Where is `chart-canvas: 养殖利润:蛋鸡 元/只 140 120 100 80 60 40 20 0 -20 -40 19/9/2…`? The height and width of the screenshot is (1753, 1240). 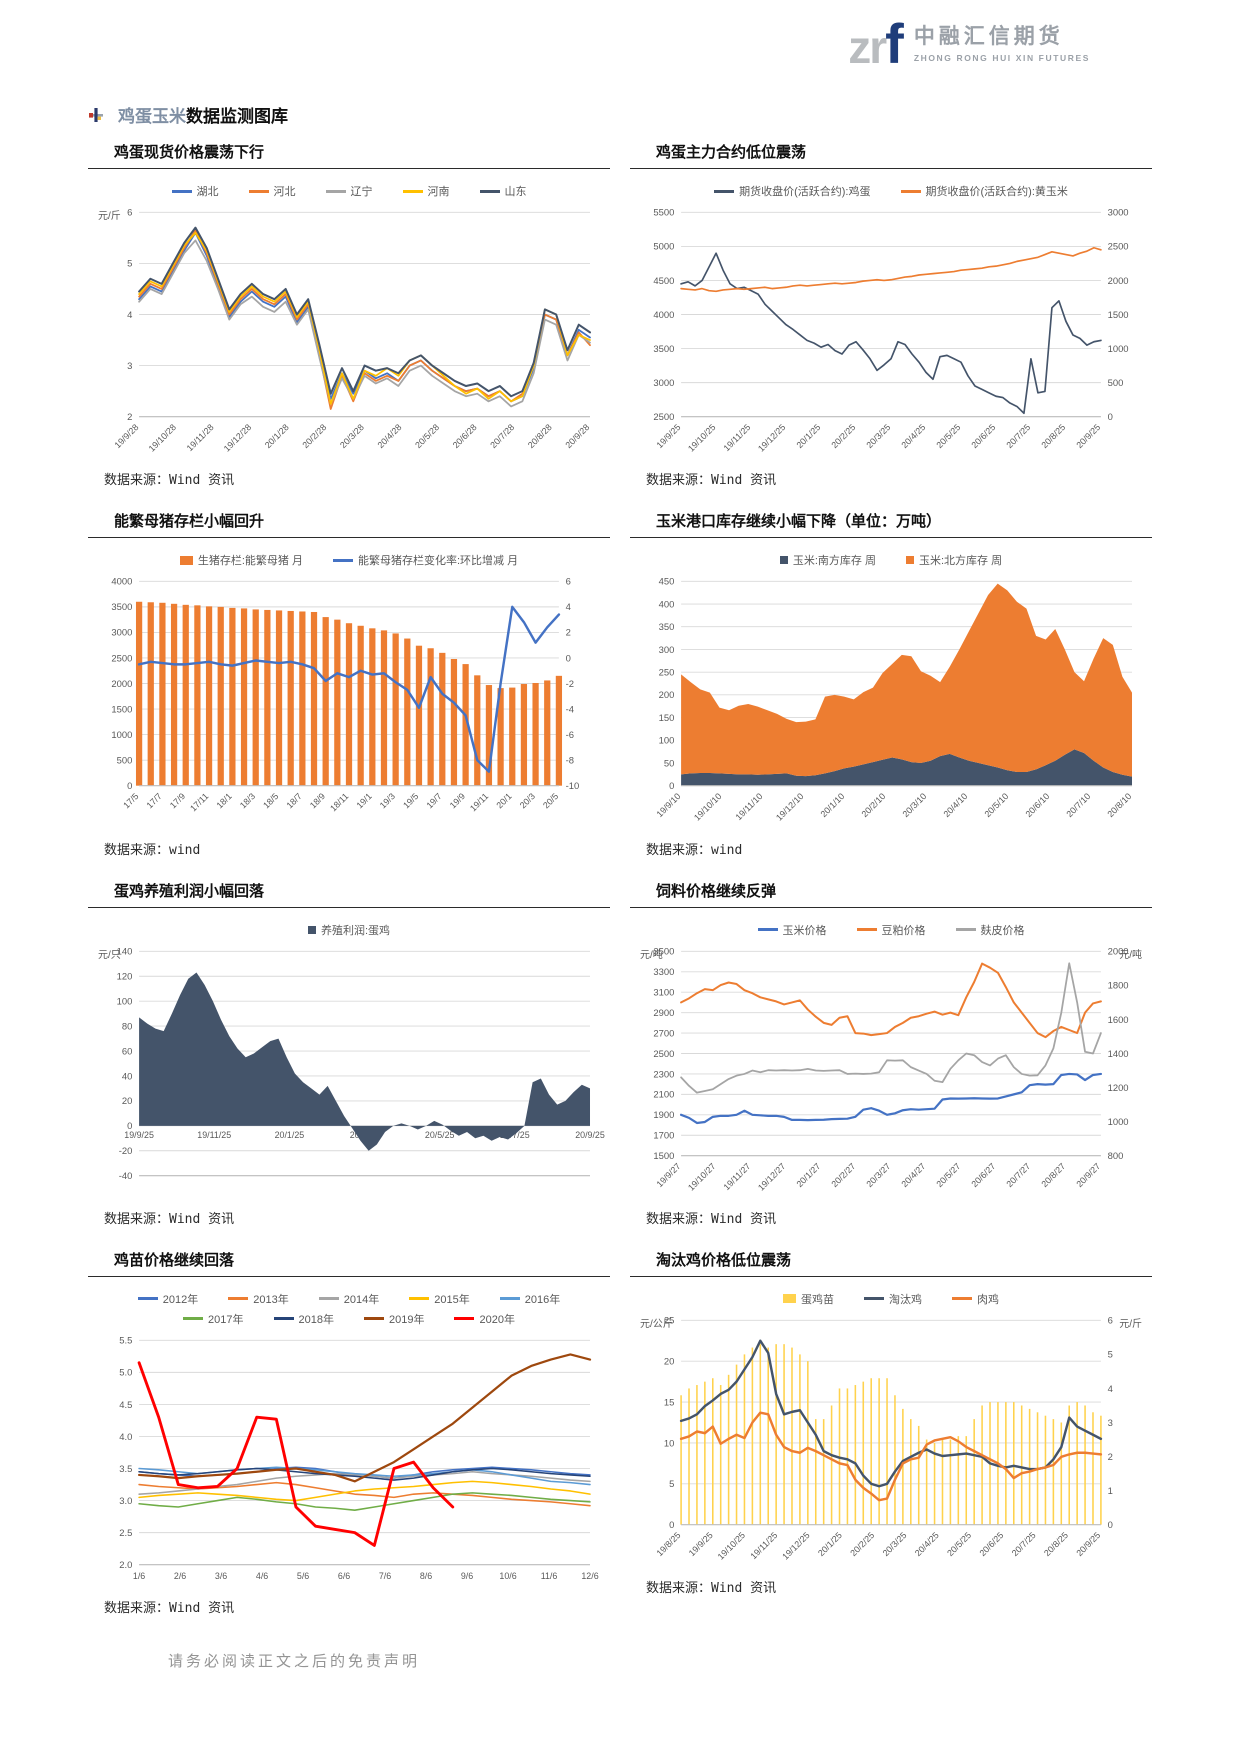
chart-canvas: 养殖利润:蛋鸡 元/只 140 120 100 80 60 40 20 0 -20 -40 19/9/2… is located at coordinates (349, 1057).